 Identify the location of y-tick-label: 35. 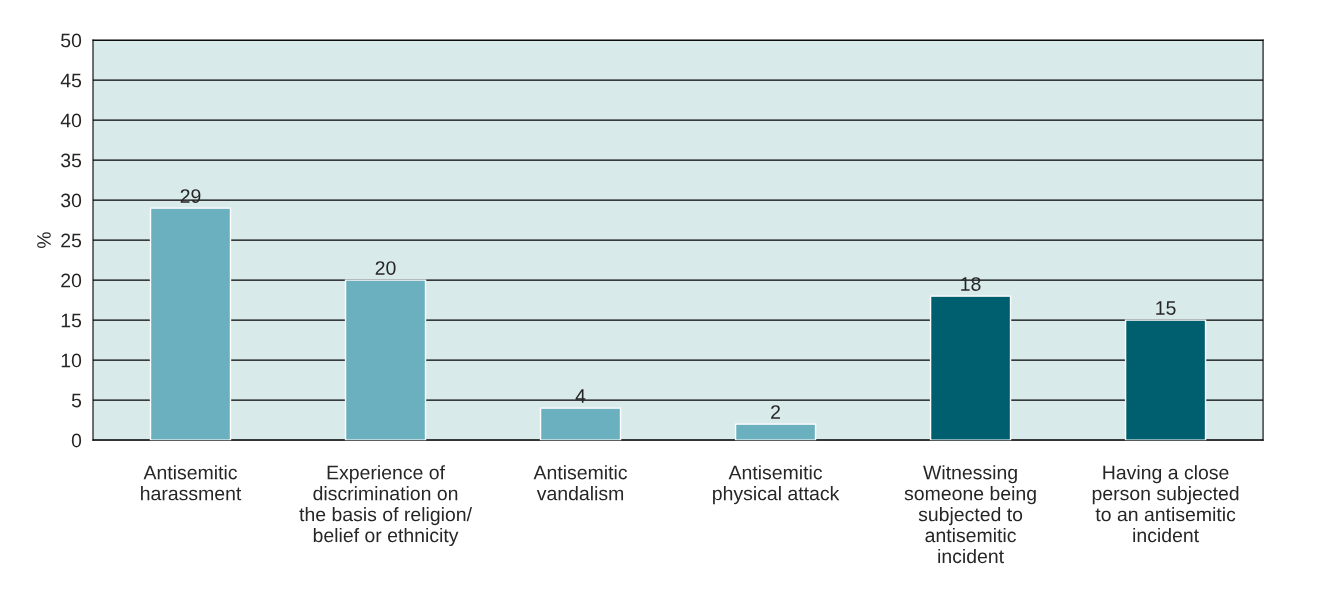
(71, 160).